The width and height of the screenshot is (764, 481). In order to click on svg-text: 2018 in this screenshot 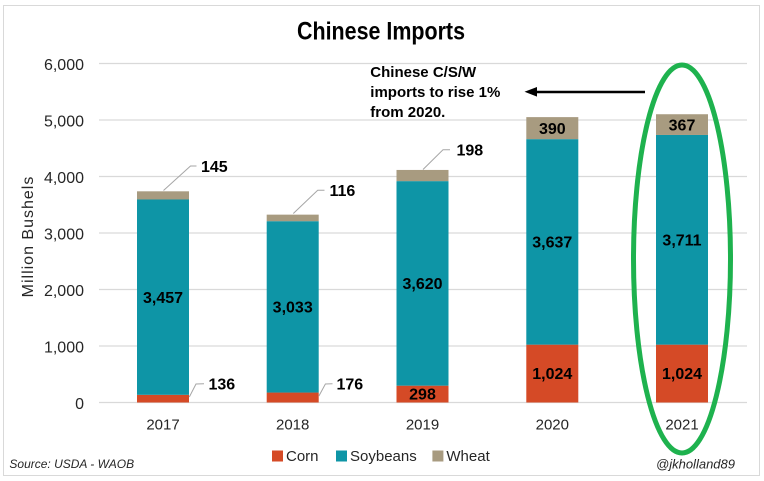, I will do `click(292, 424)`.